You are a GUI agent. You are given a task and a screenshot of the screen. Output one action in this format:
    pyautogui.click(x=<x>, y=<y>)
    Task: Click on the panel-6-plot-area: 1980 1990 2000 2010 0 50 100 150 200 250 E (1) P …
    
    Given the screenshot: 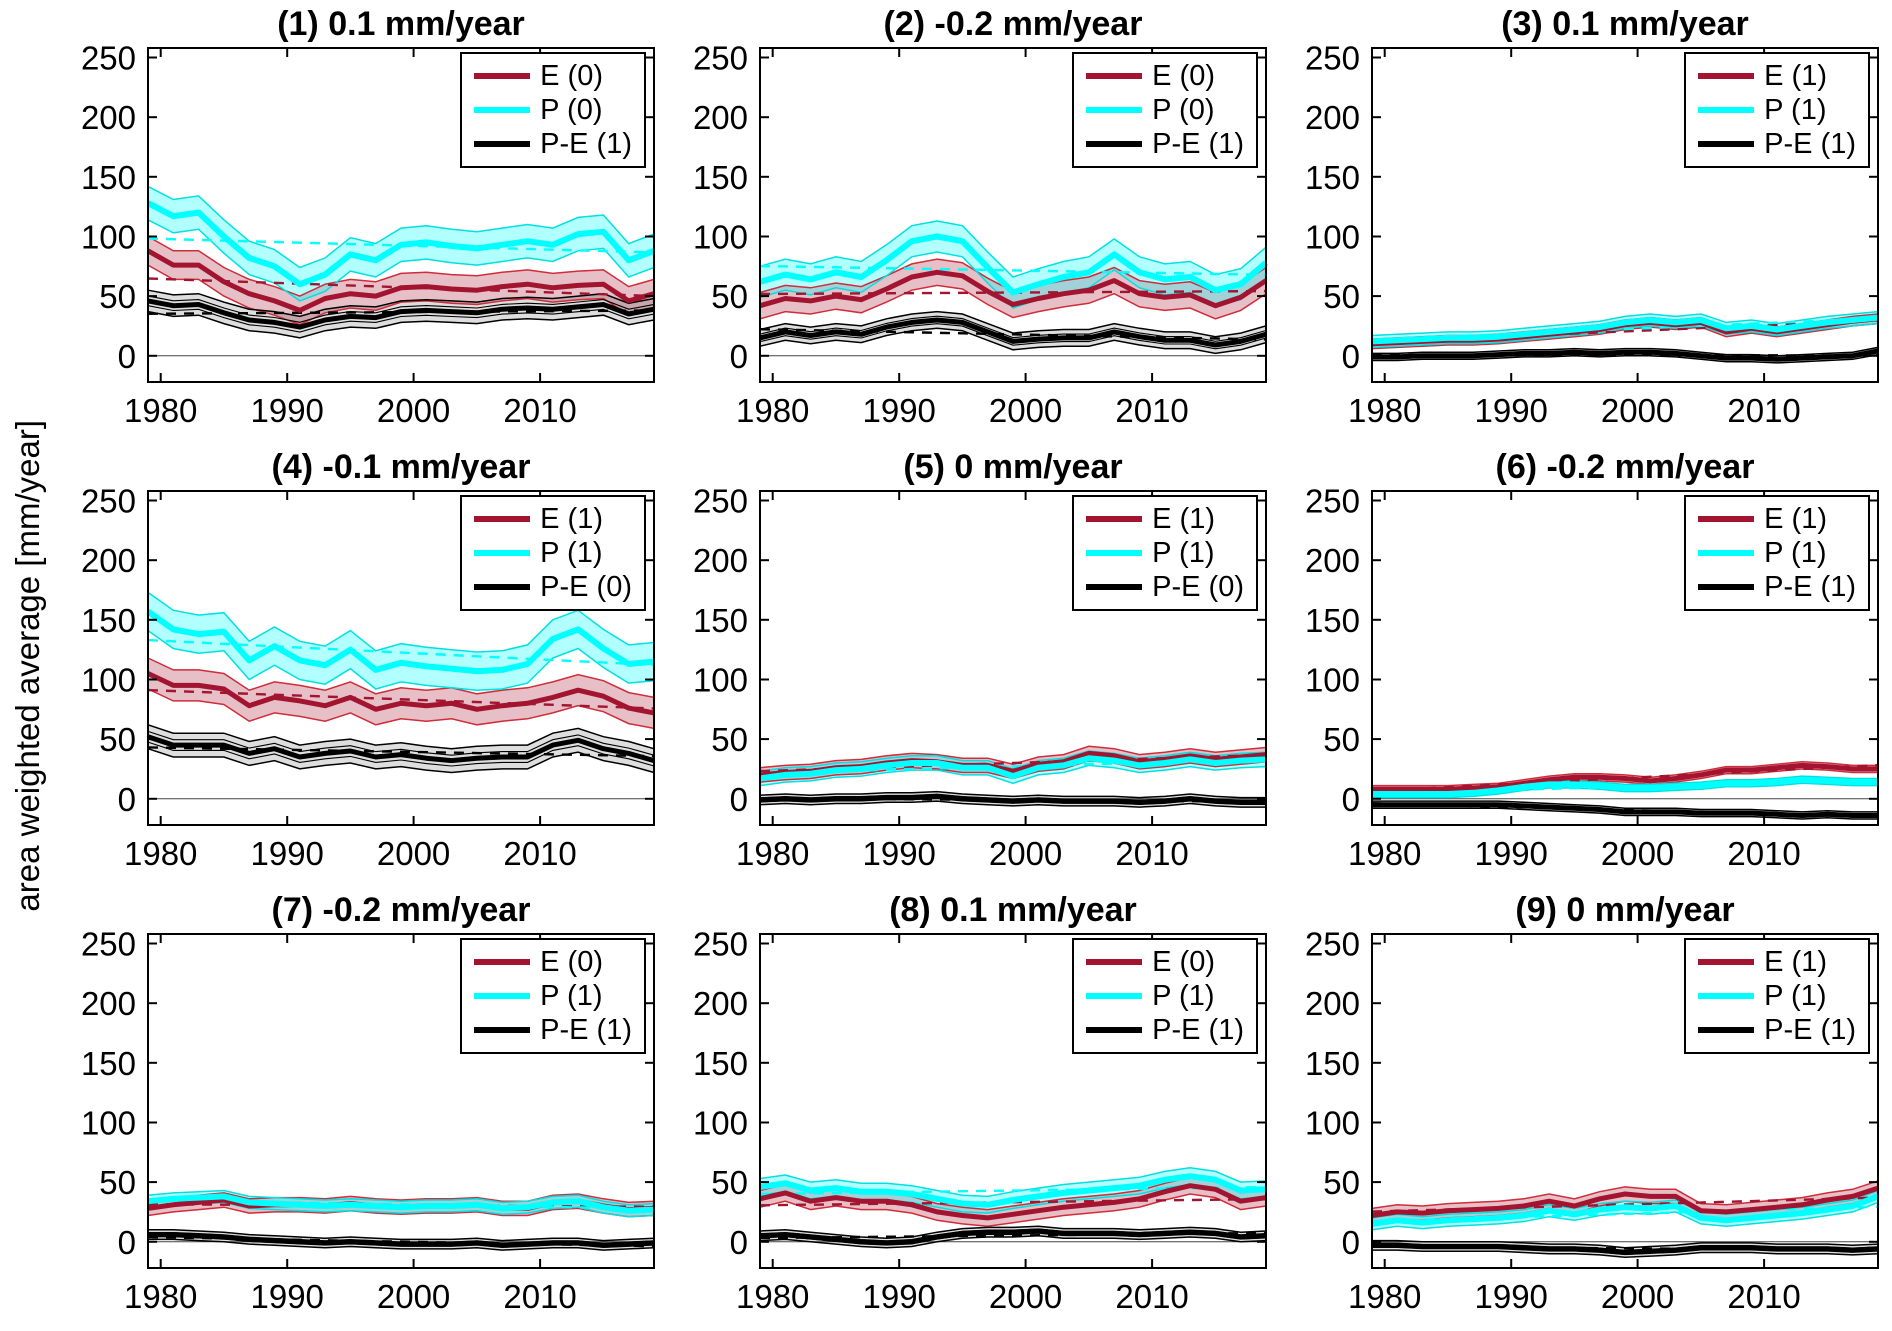 What is the action you would take?
    pyautogui.click(x=1586, y=684)
    